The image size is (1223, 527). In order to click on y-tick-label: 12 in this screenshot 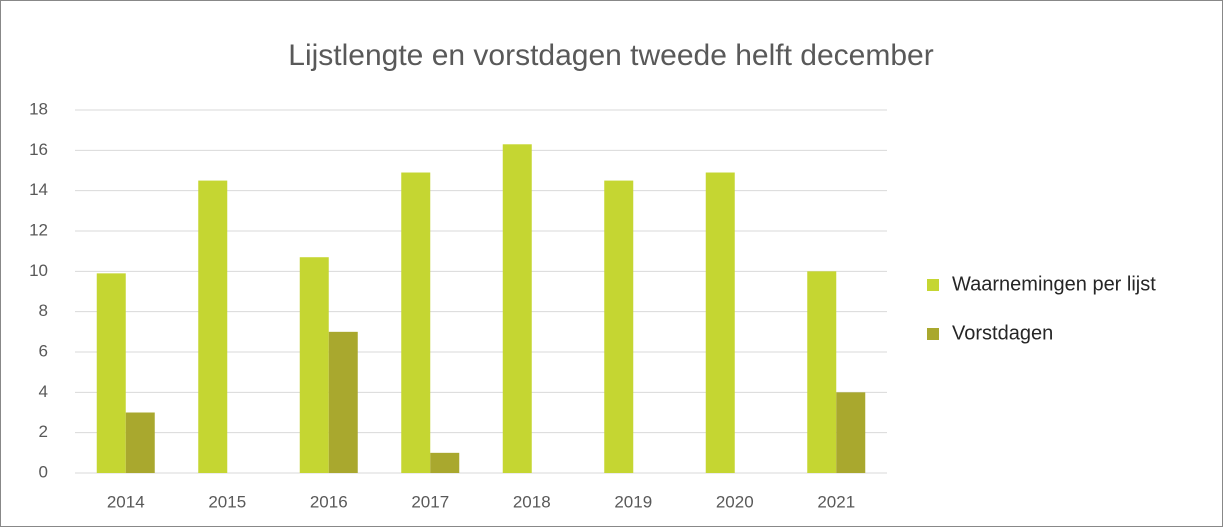, I will do `click(38, 229)`.